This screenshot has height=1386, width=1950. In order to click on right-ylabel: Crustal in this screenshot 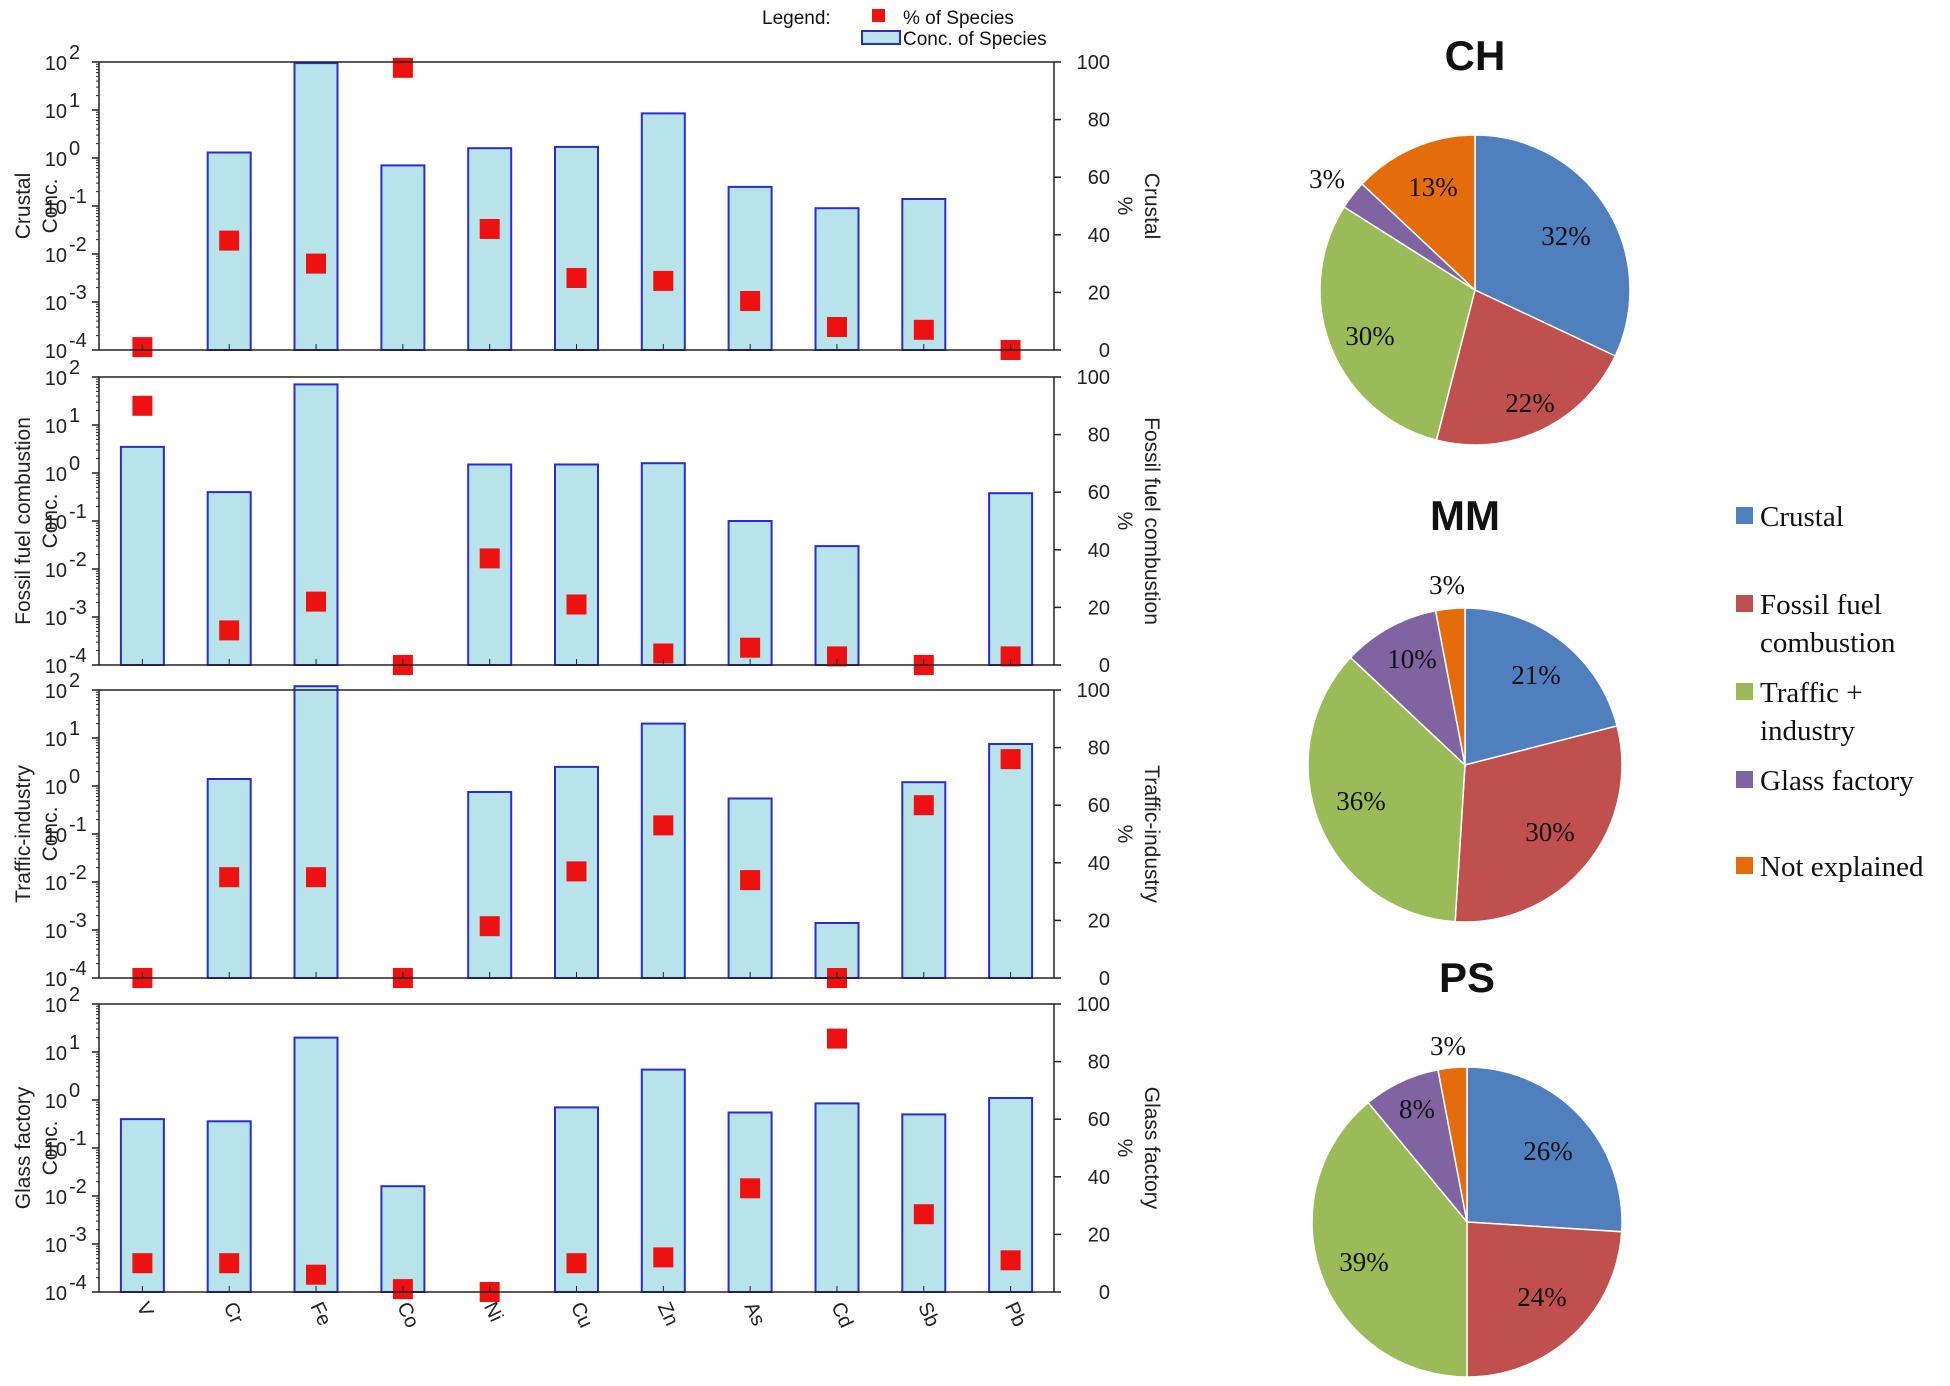, I will do `click(1151, 206)`.